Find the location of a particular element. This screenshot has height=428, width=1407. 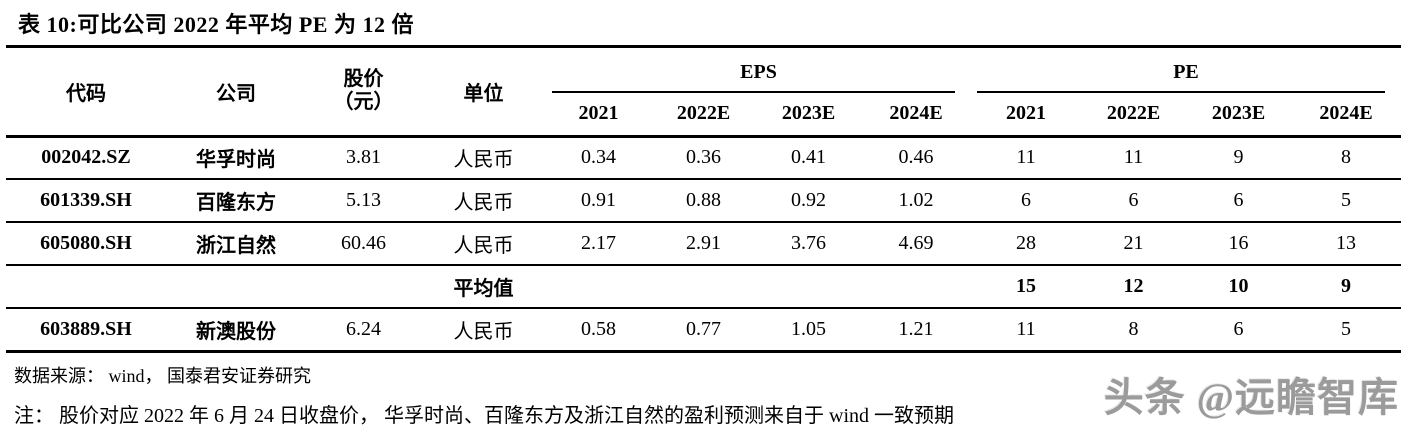

table-cell: 0.34 is located at coordinates (598, 158).